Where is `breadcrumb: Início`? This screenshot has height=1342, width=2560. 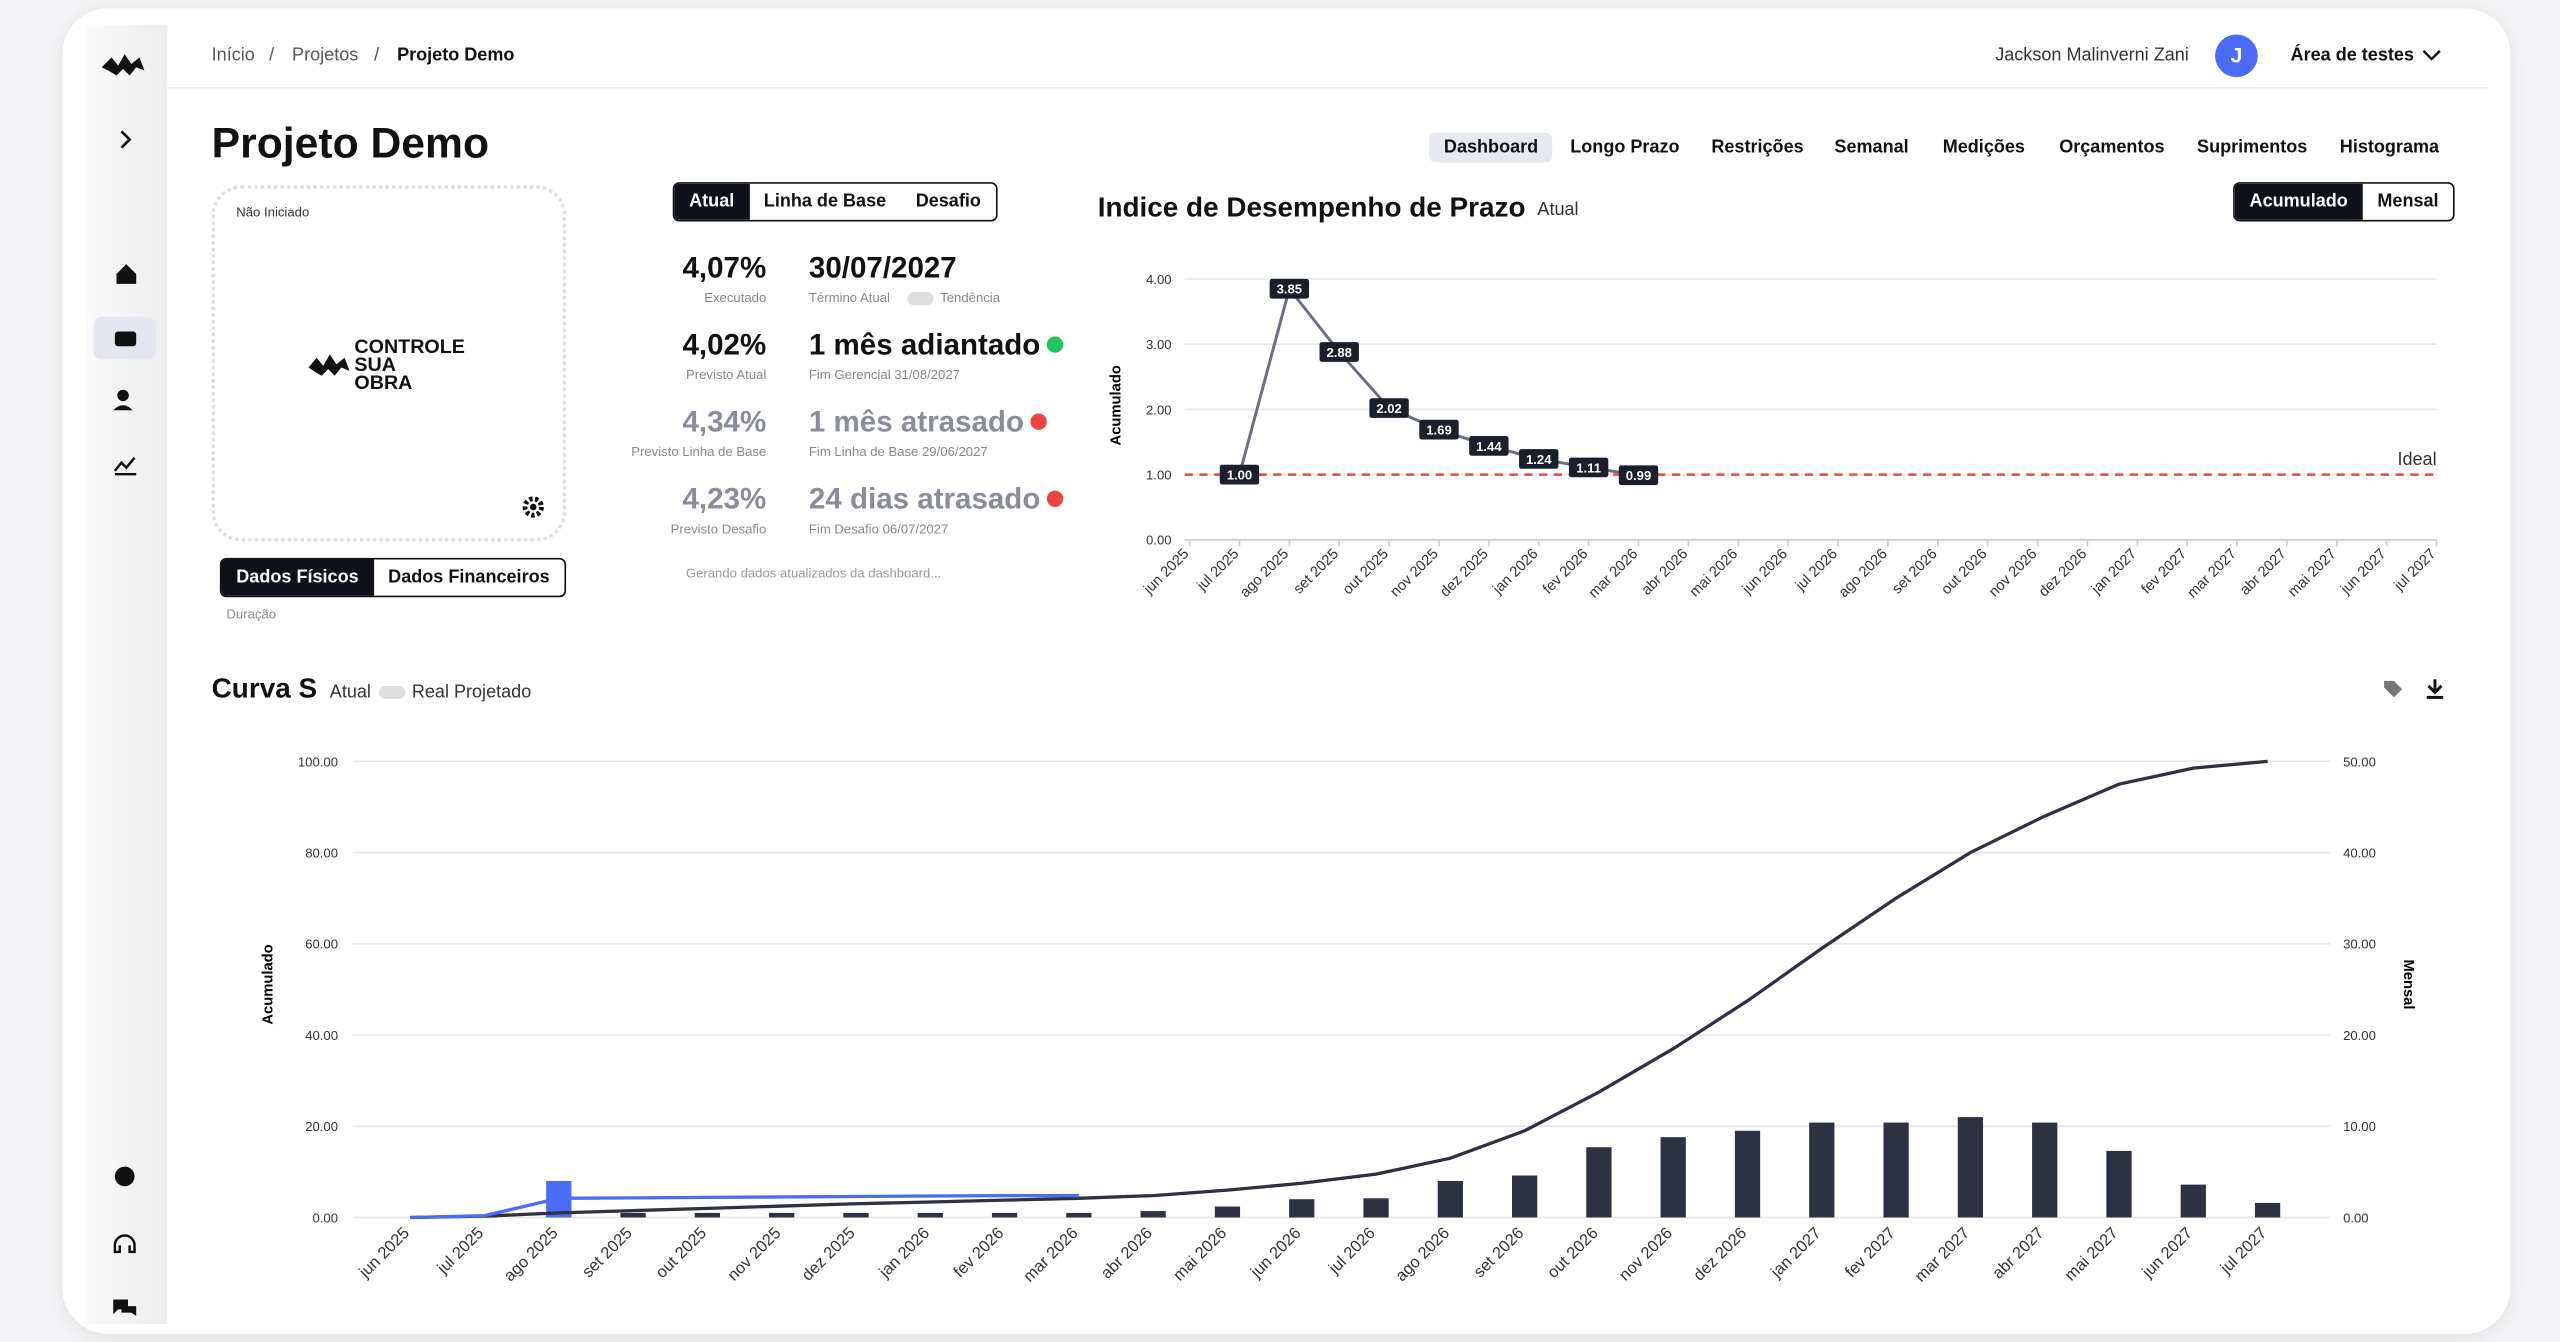
breadcrumb: Início is located at coordinates (233, 55).